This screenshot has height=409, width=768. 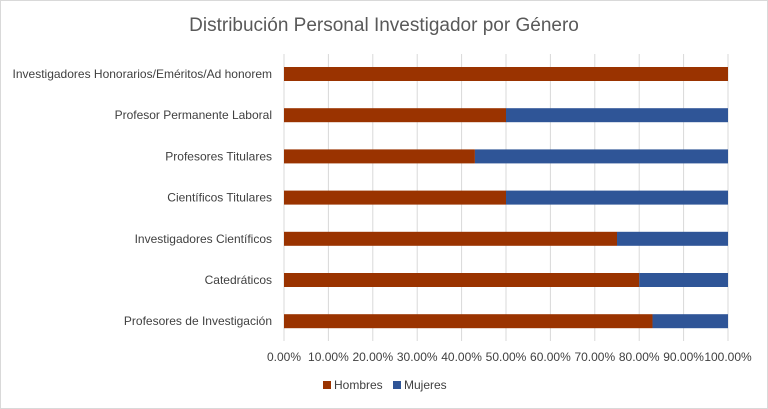 What do you see at coordinates (385, 385) in the screenshot?
I see `legend: Hombres Mujeres` at bounding box center [385, 385].